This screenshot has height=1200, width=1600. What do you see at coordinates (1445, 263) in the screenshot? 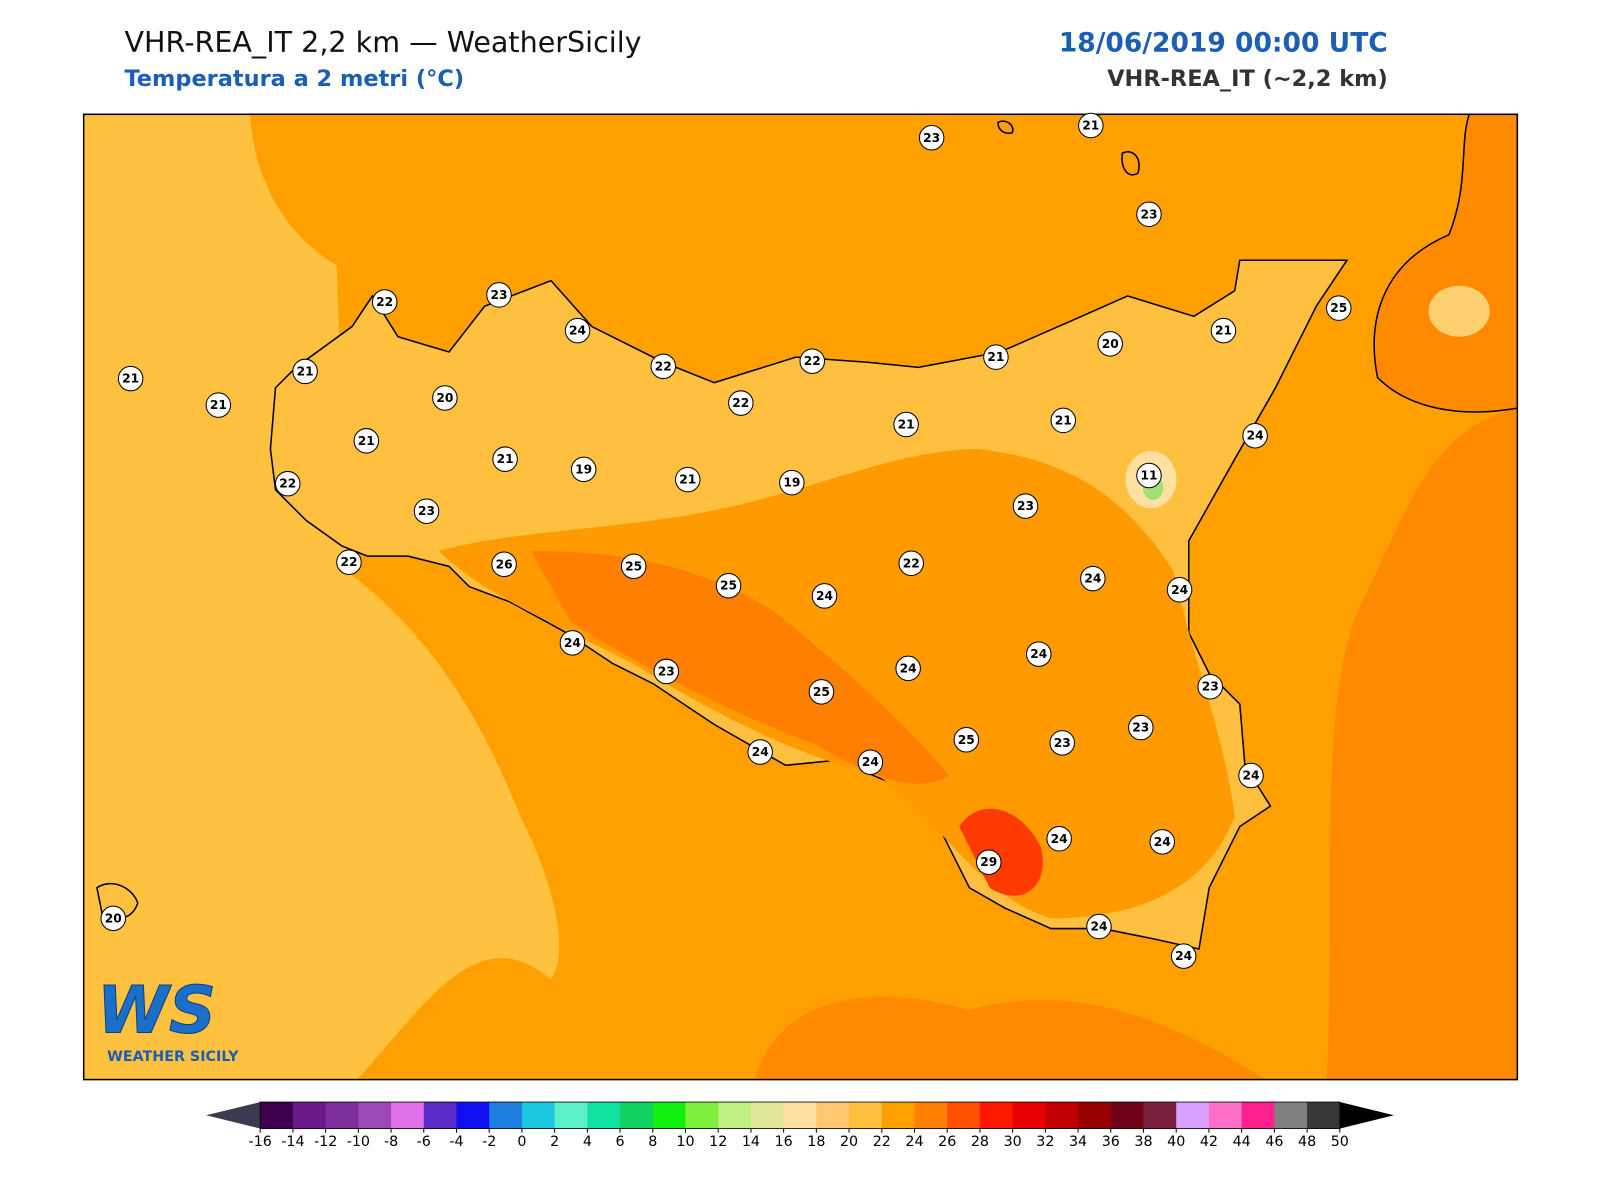
I see `calabria` at bounding box center [1445, 263].